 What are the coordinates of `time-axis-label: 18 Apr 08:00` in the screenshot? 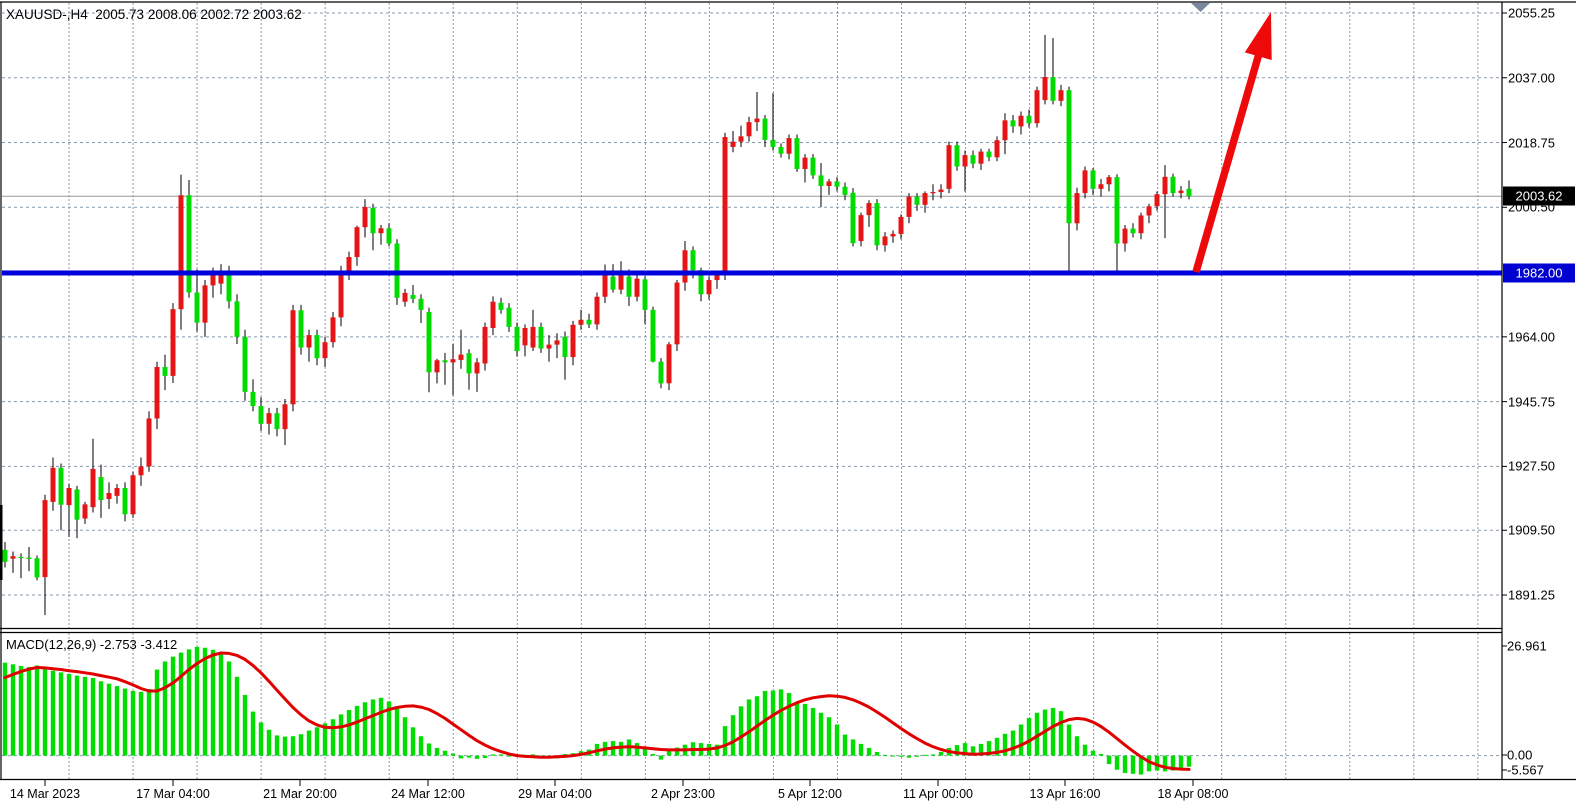 It's located at (1193, 794).